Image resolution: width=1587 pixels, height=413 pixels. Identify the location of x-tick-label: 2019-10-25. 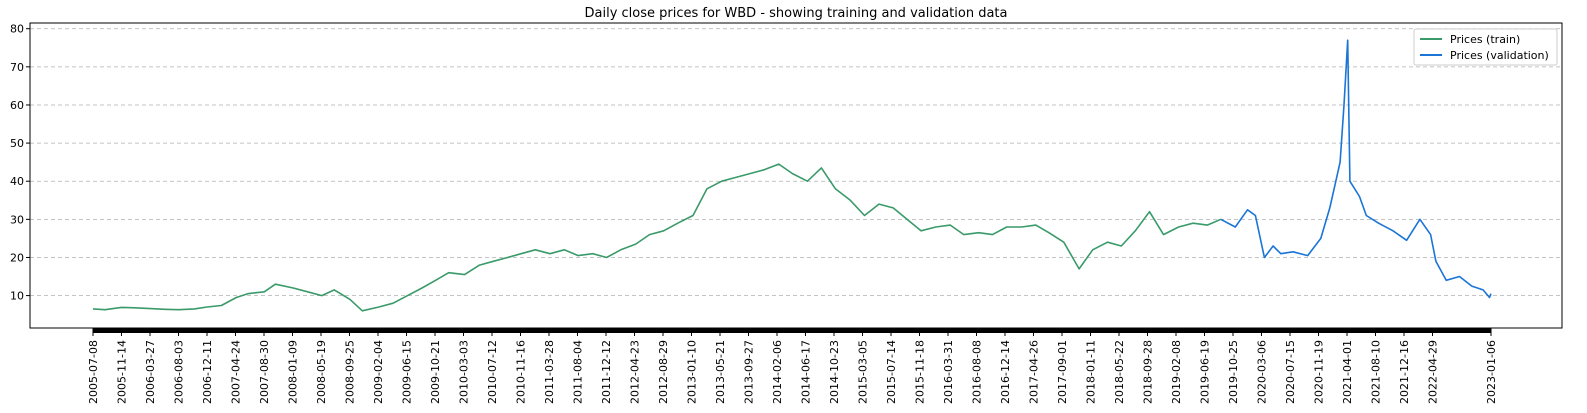
(1233, 372).